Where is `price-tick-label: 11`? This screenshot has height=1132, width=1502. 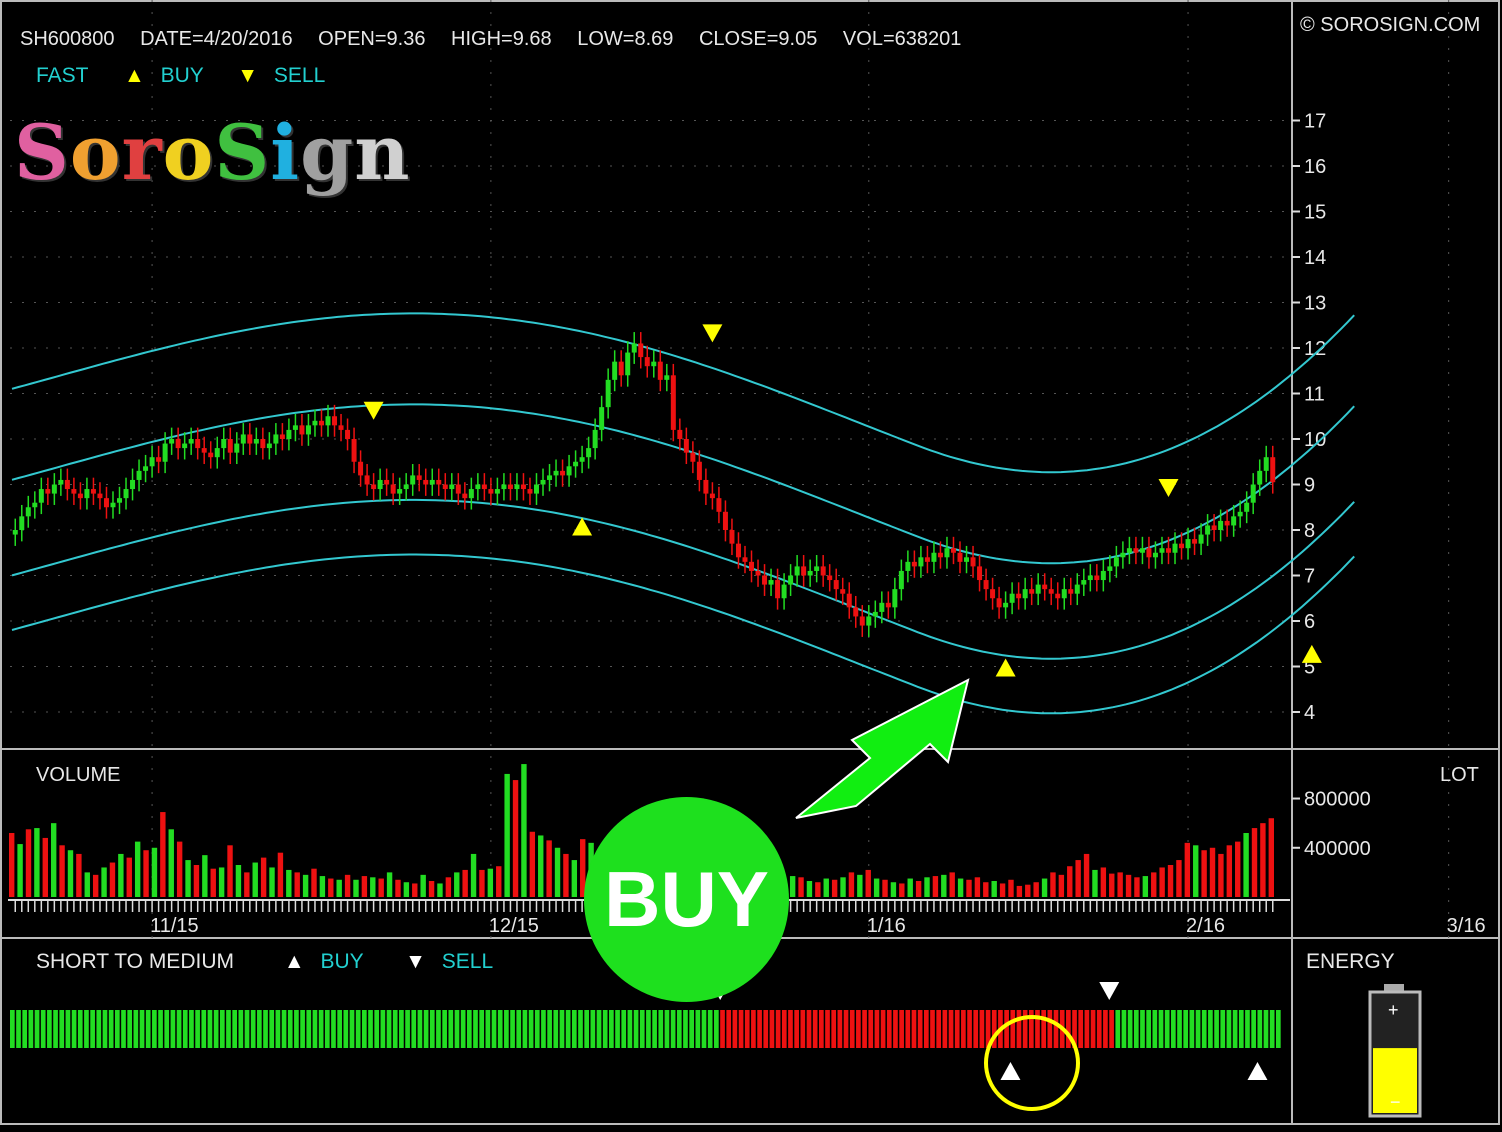 price-tick-label: 11 is located at coordinates (1314, 395).